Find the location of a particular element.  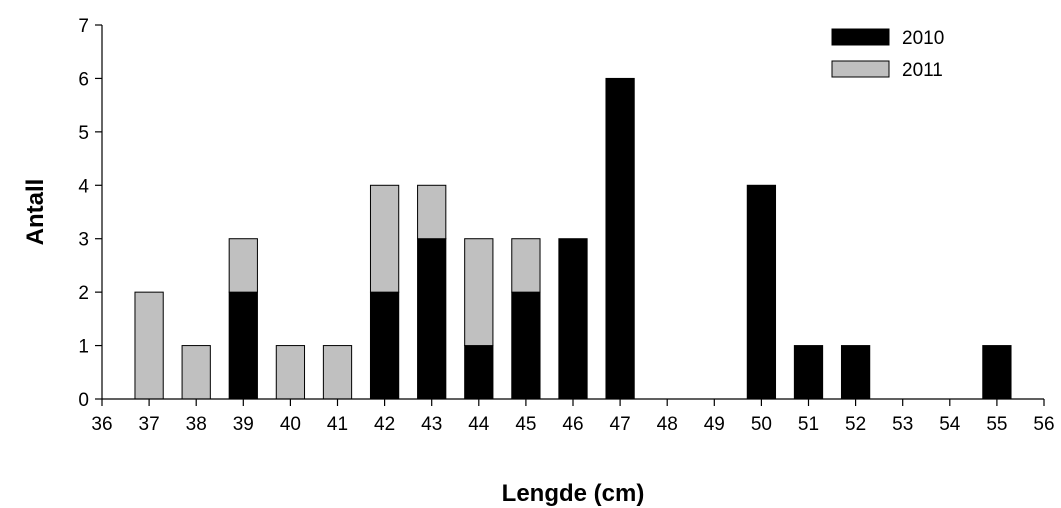

x-tick-label: 47 is located at coordinates (620, 424).